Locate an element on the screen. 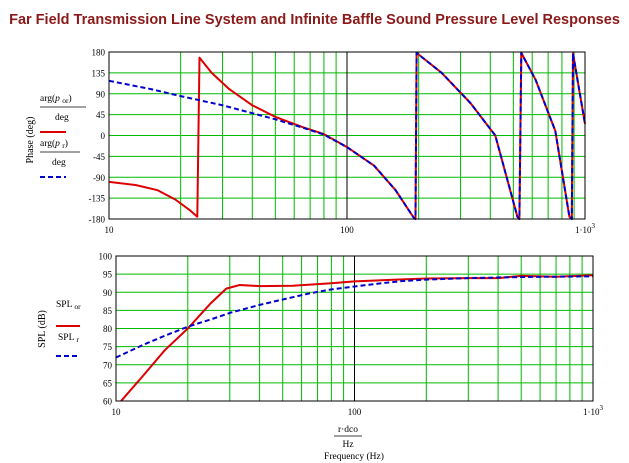  legend-arg-pr-den: deg is located at coordinates (59, 163).